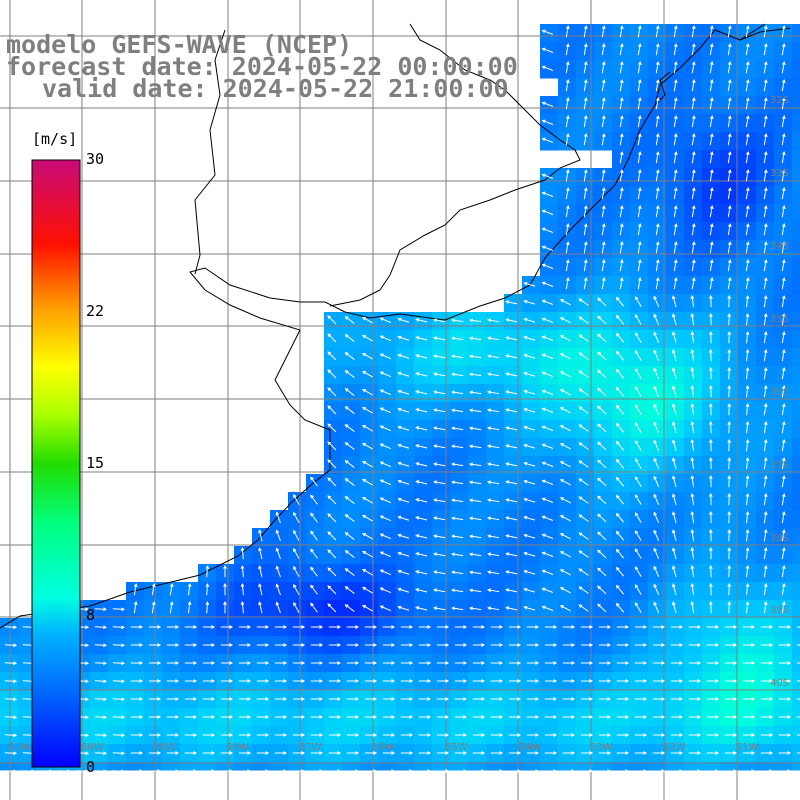 This screenshot has width=800, height=800. I want to click on lat-label: 39S, so click(780, 610).